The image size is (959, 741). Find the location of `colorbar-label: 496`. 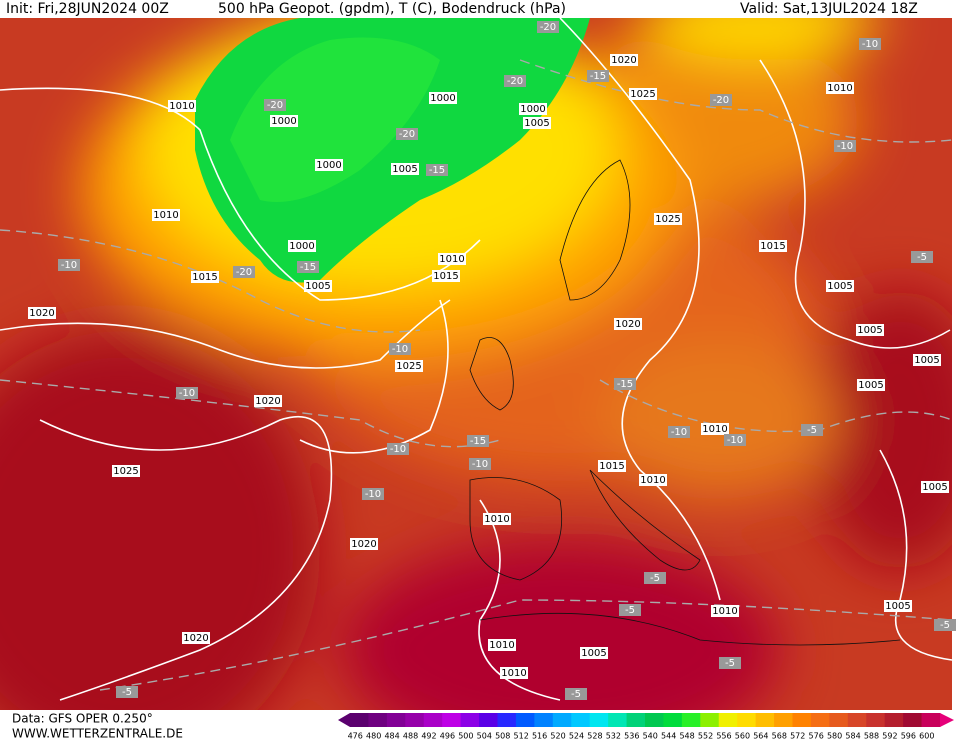

colorbar-label: 496 is located at coordinates (447, 736).